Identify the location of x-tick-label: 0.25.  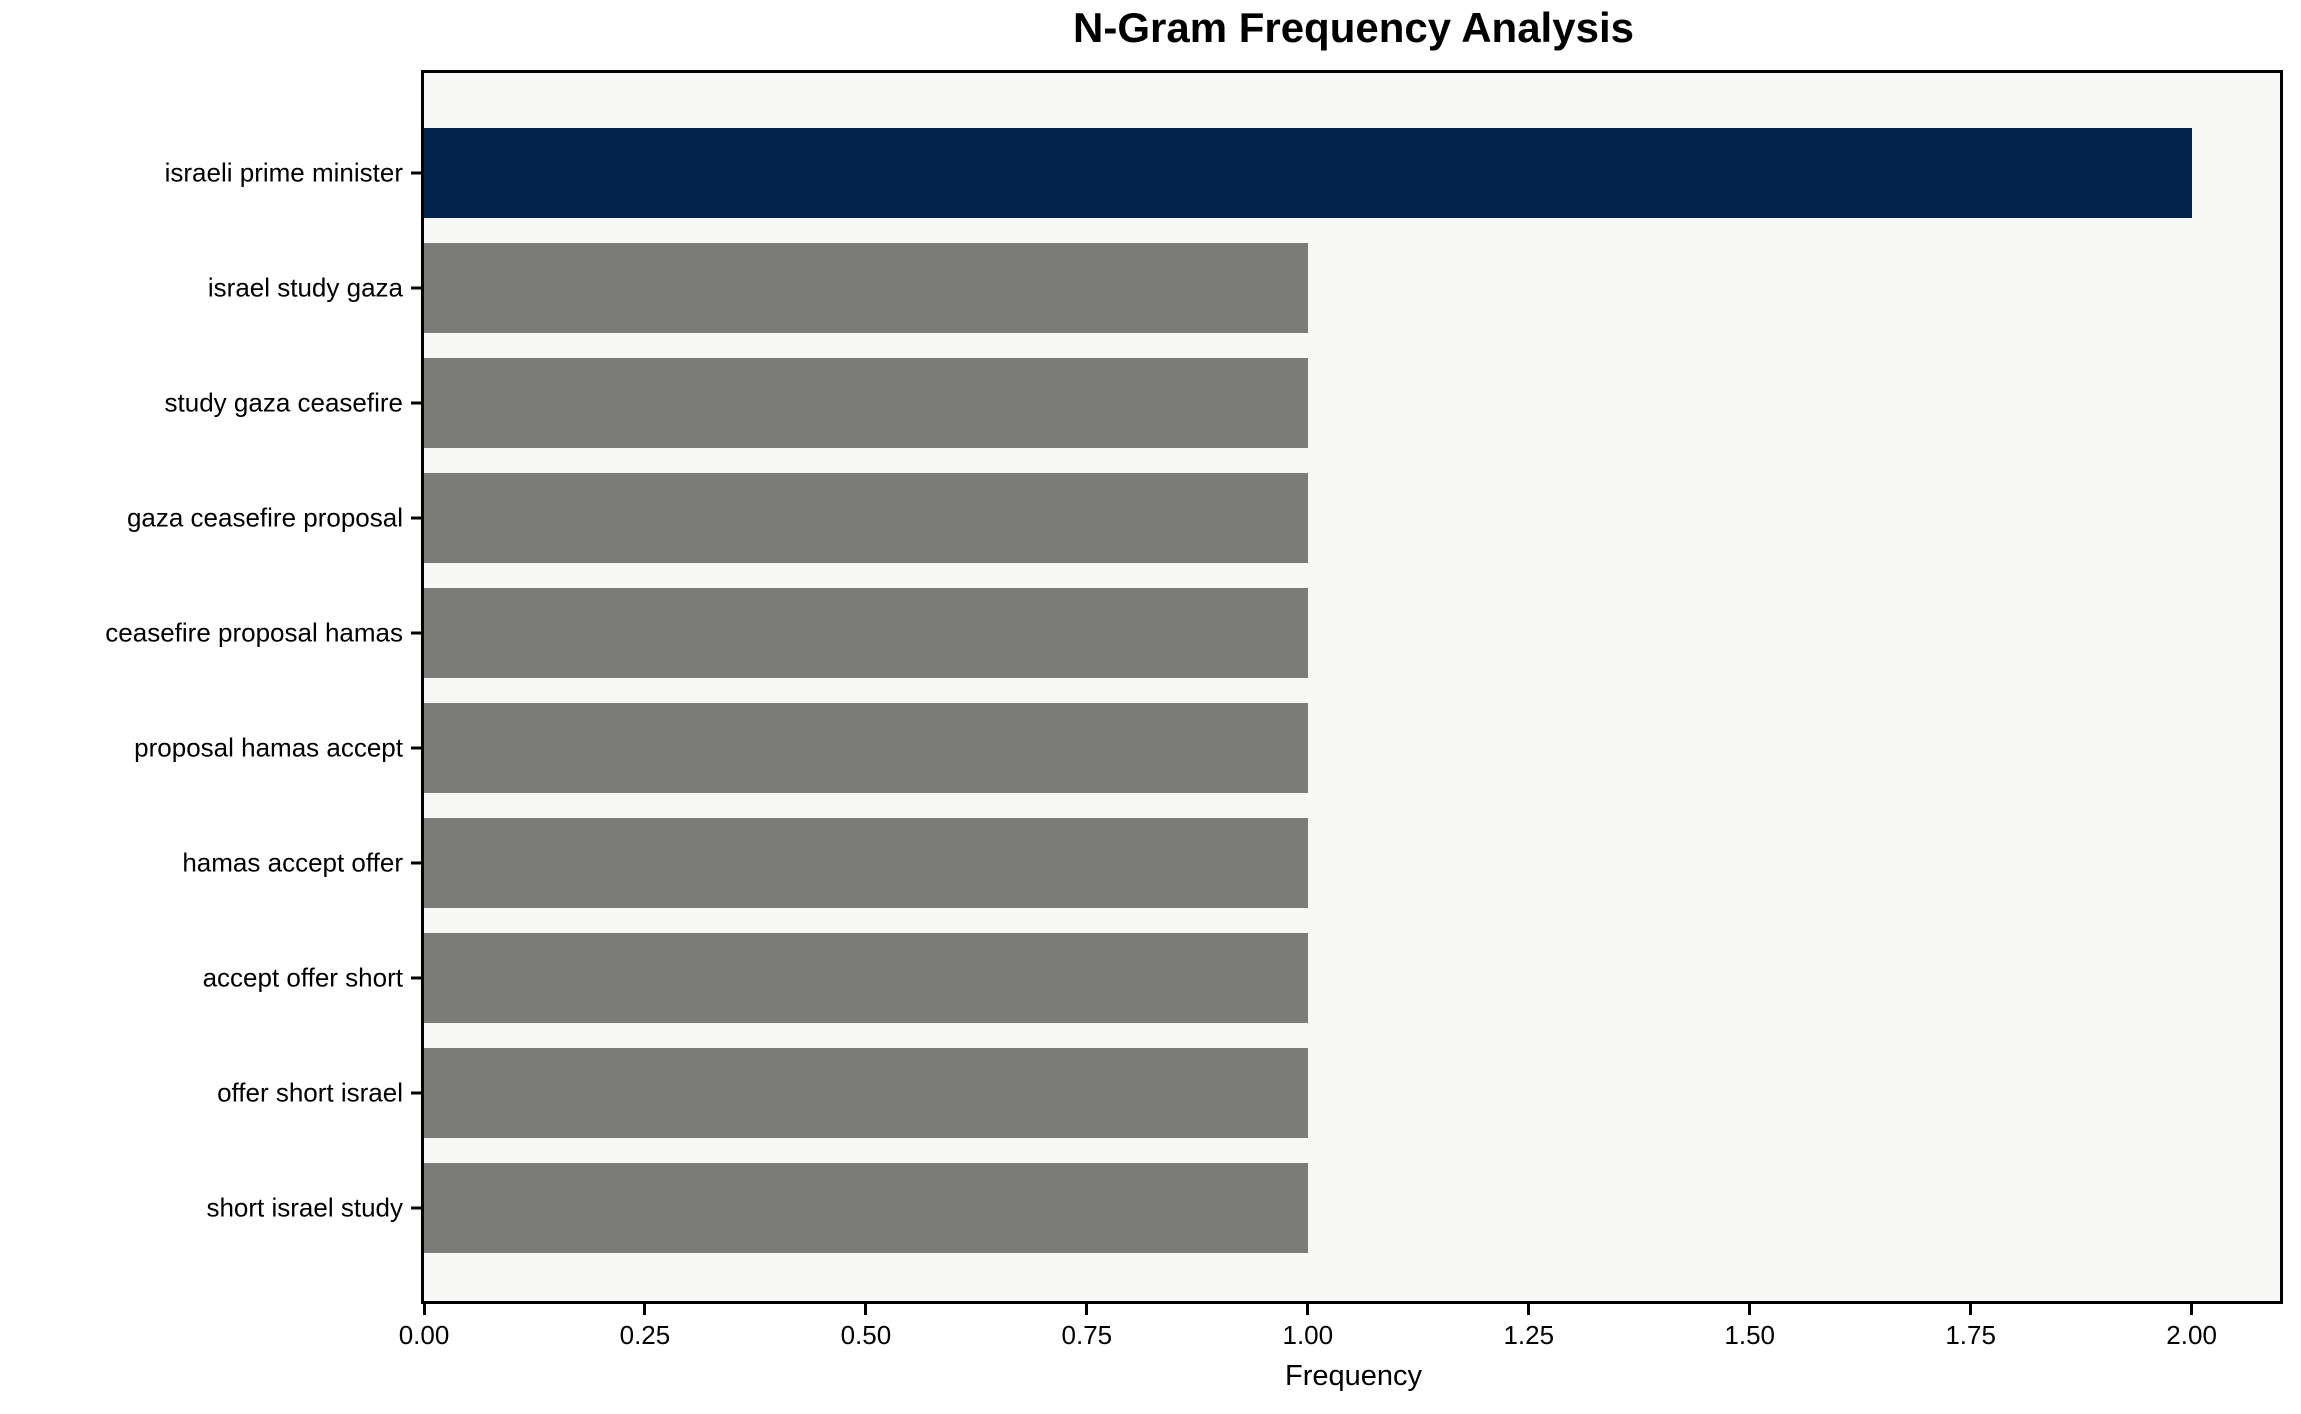
(645, 1335).